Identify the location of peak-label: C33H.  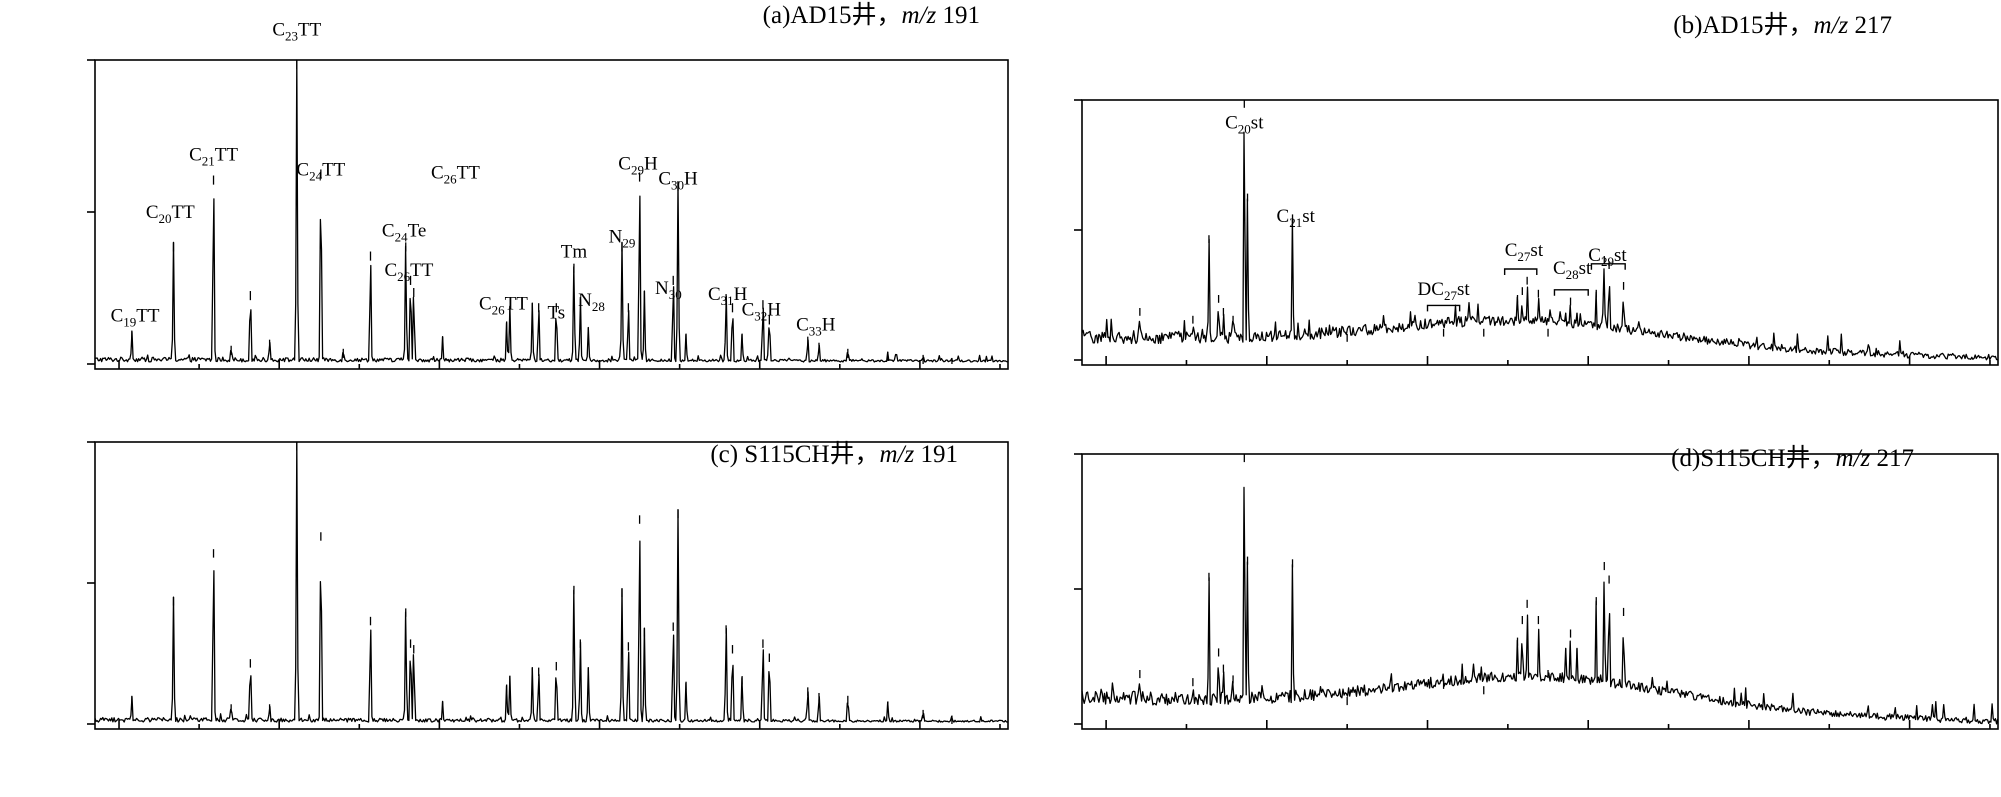
(816, 327).